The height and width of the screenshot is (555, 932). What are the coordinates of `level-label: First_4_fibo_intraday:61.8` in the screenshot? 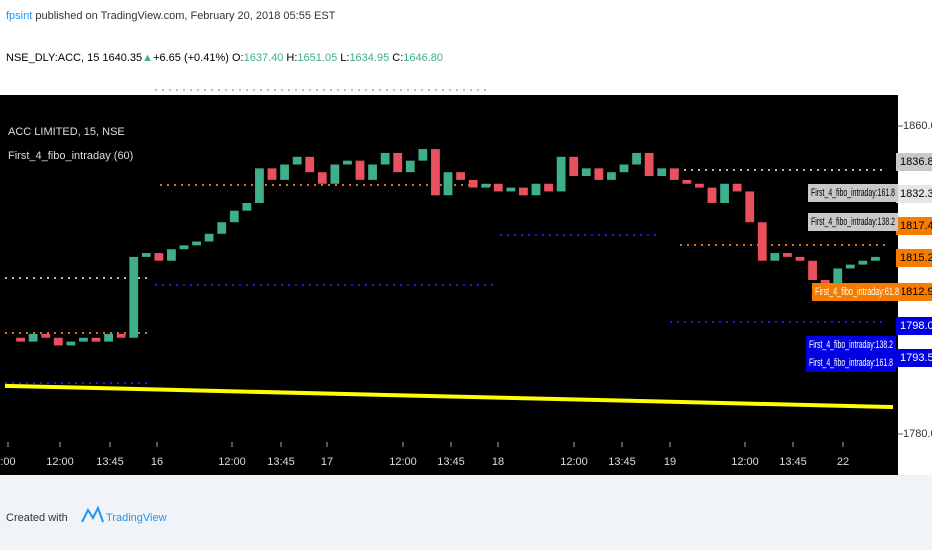 It's located at (857, 292).